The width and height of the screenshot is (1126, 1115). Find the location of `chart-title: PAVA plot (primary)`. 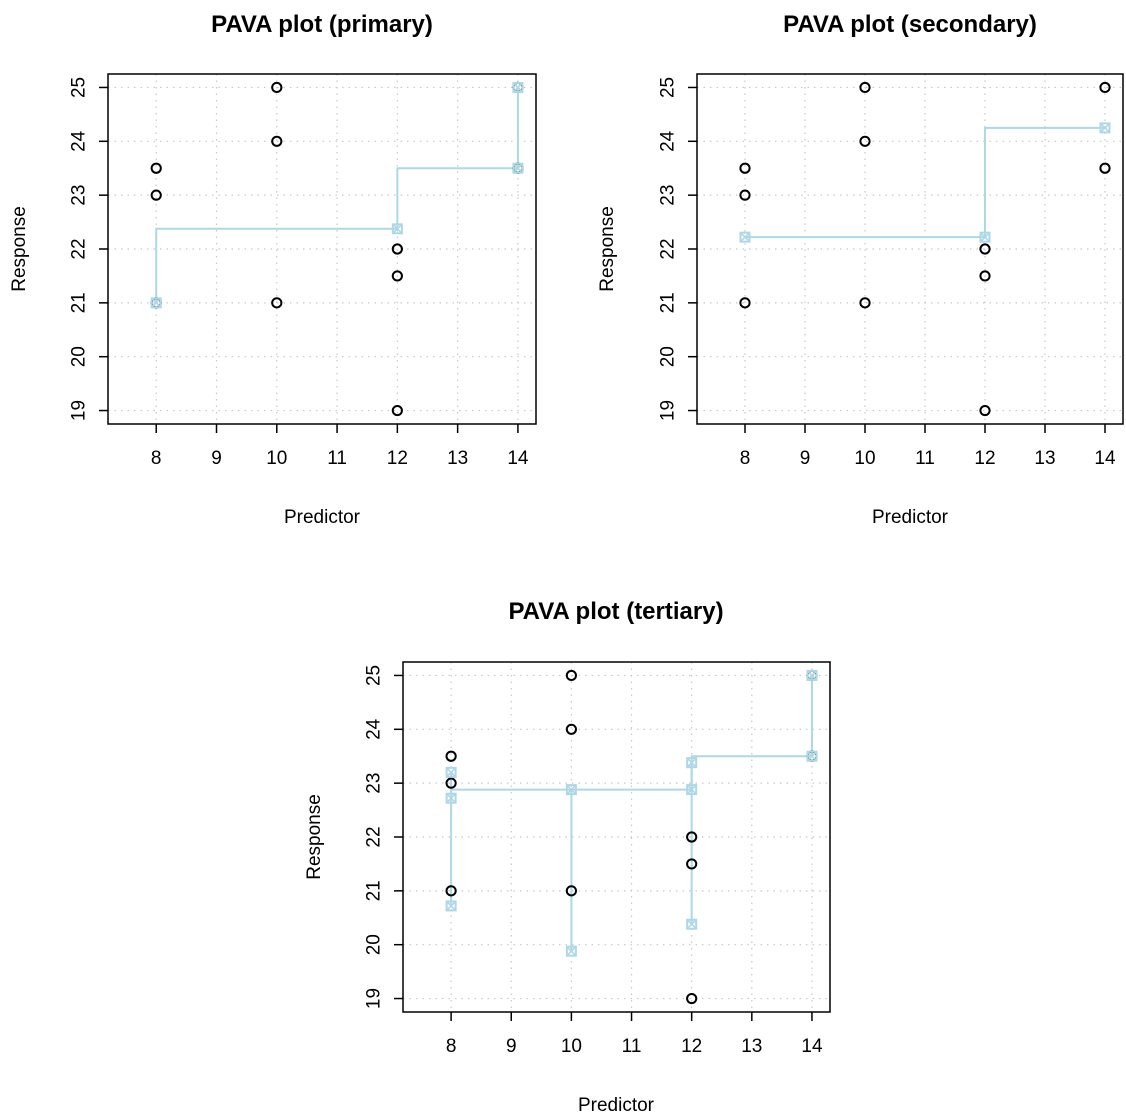

chart-title: PAVA plot (primary) is located at coordinates (322, 24).